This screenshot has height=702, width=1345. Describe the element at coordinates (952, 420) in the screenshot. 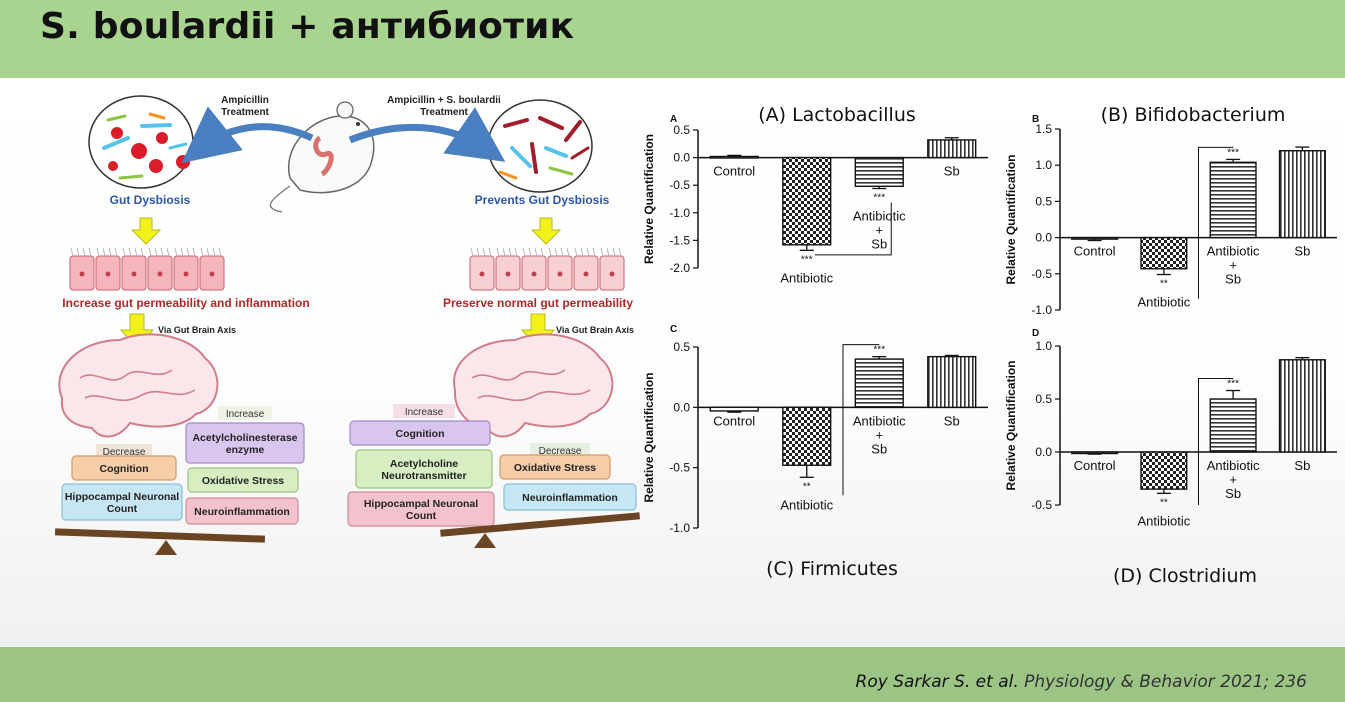

I see `label-line: Sb` at that location.